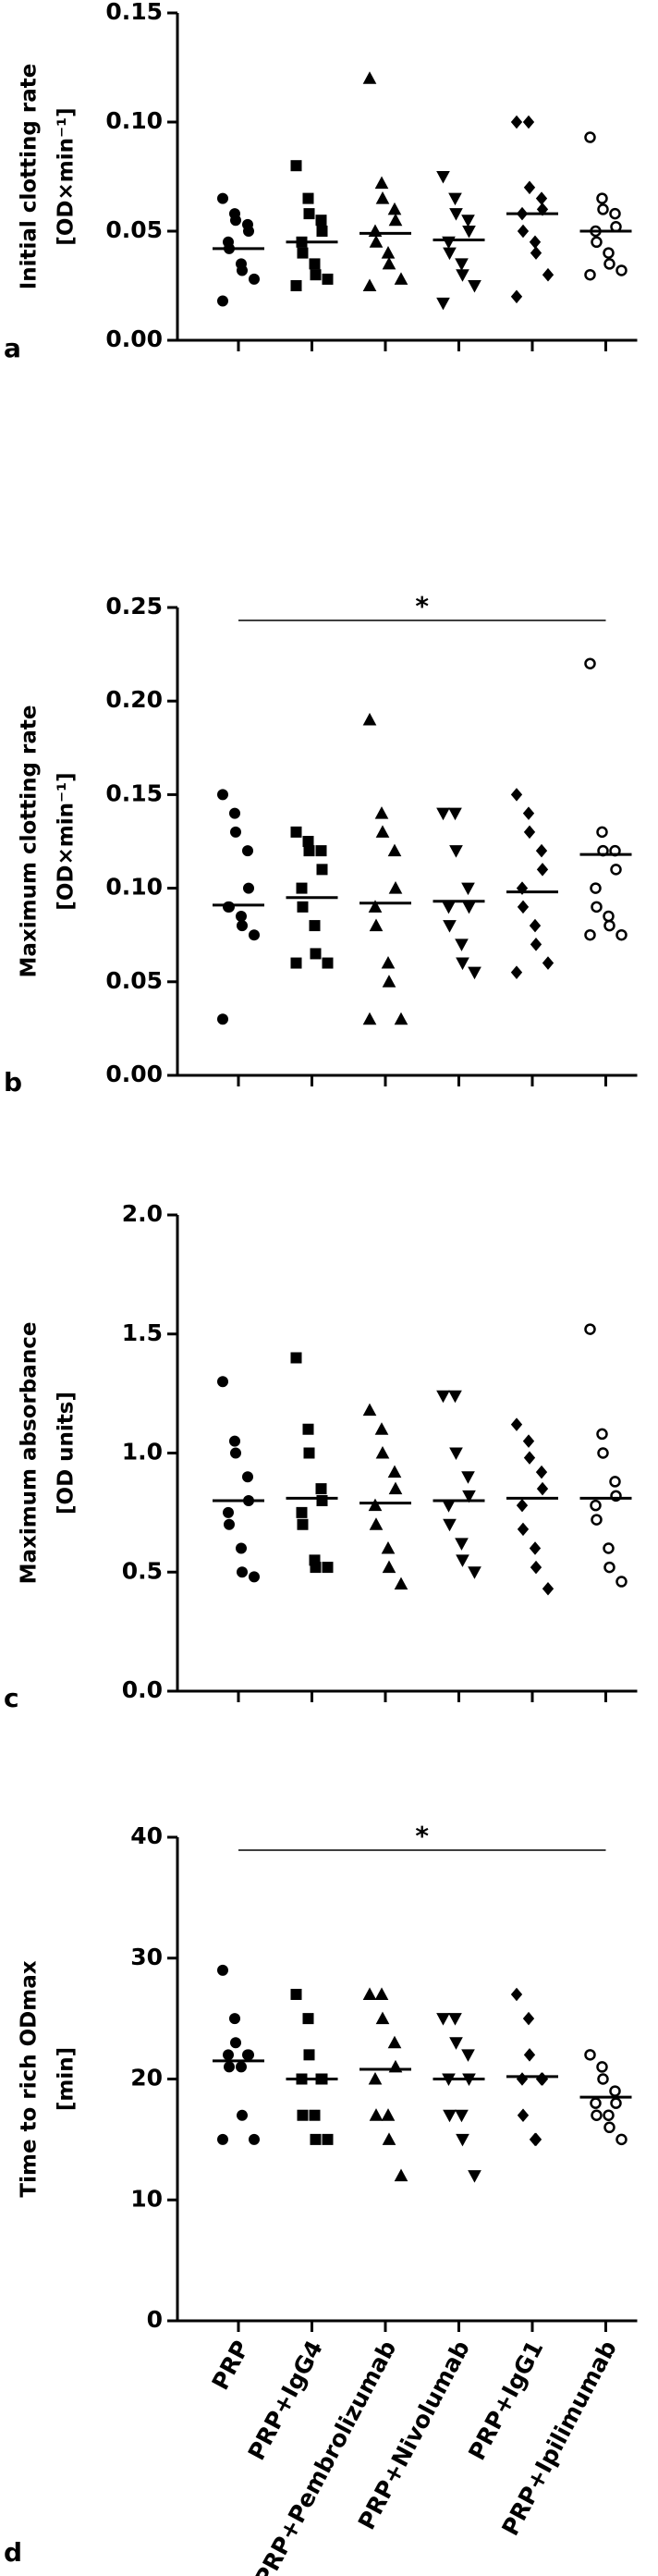 The height and width of the screenshot is (2576, 658). What do you see at coordinates (142, 1333) in the screenshot?
I see `y-tick-label: 1.5` at bounding box center [142, 1333].